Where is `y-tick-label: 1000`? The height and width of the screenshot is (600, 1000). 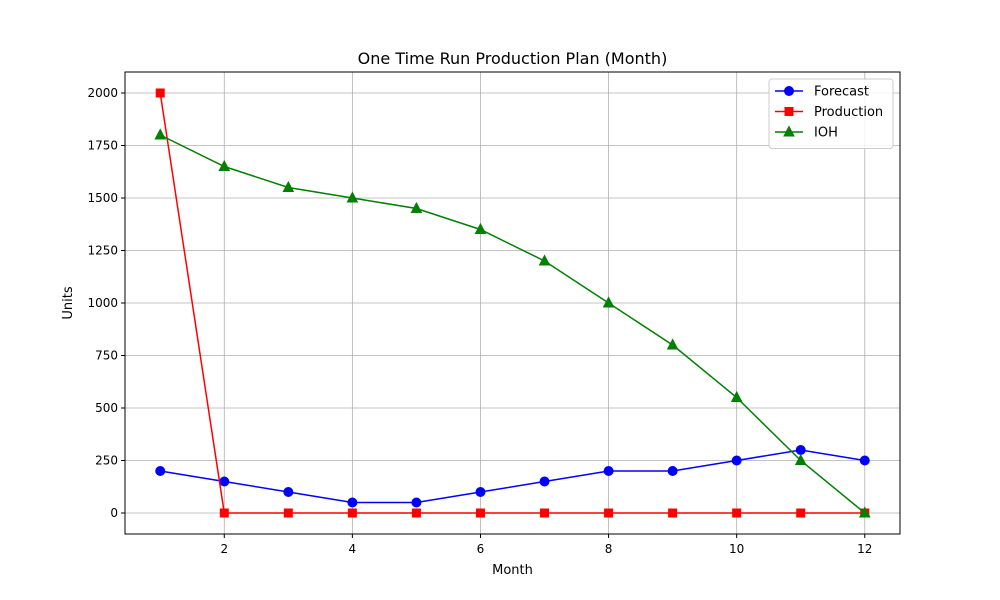 y-tick-label: 1000 is located at coordinates (102, 303).